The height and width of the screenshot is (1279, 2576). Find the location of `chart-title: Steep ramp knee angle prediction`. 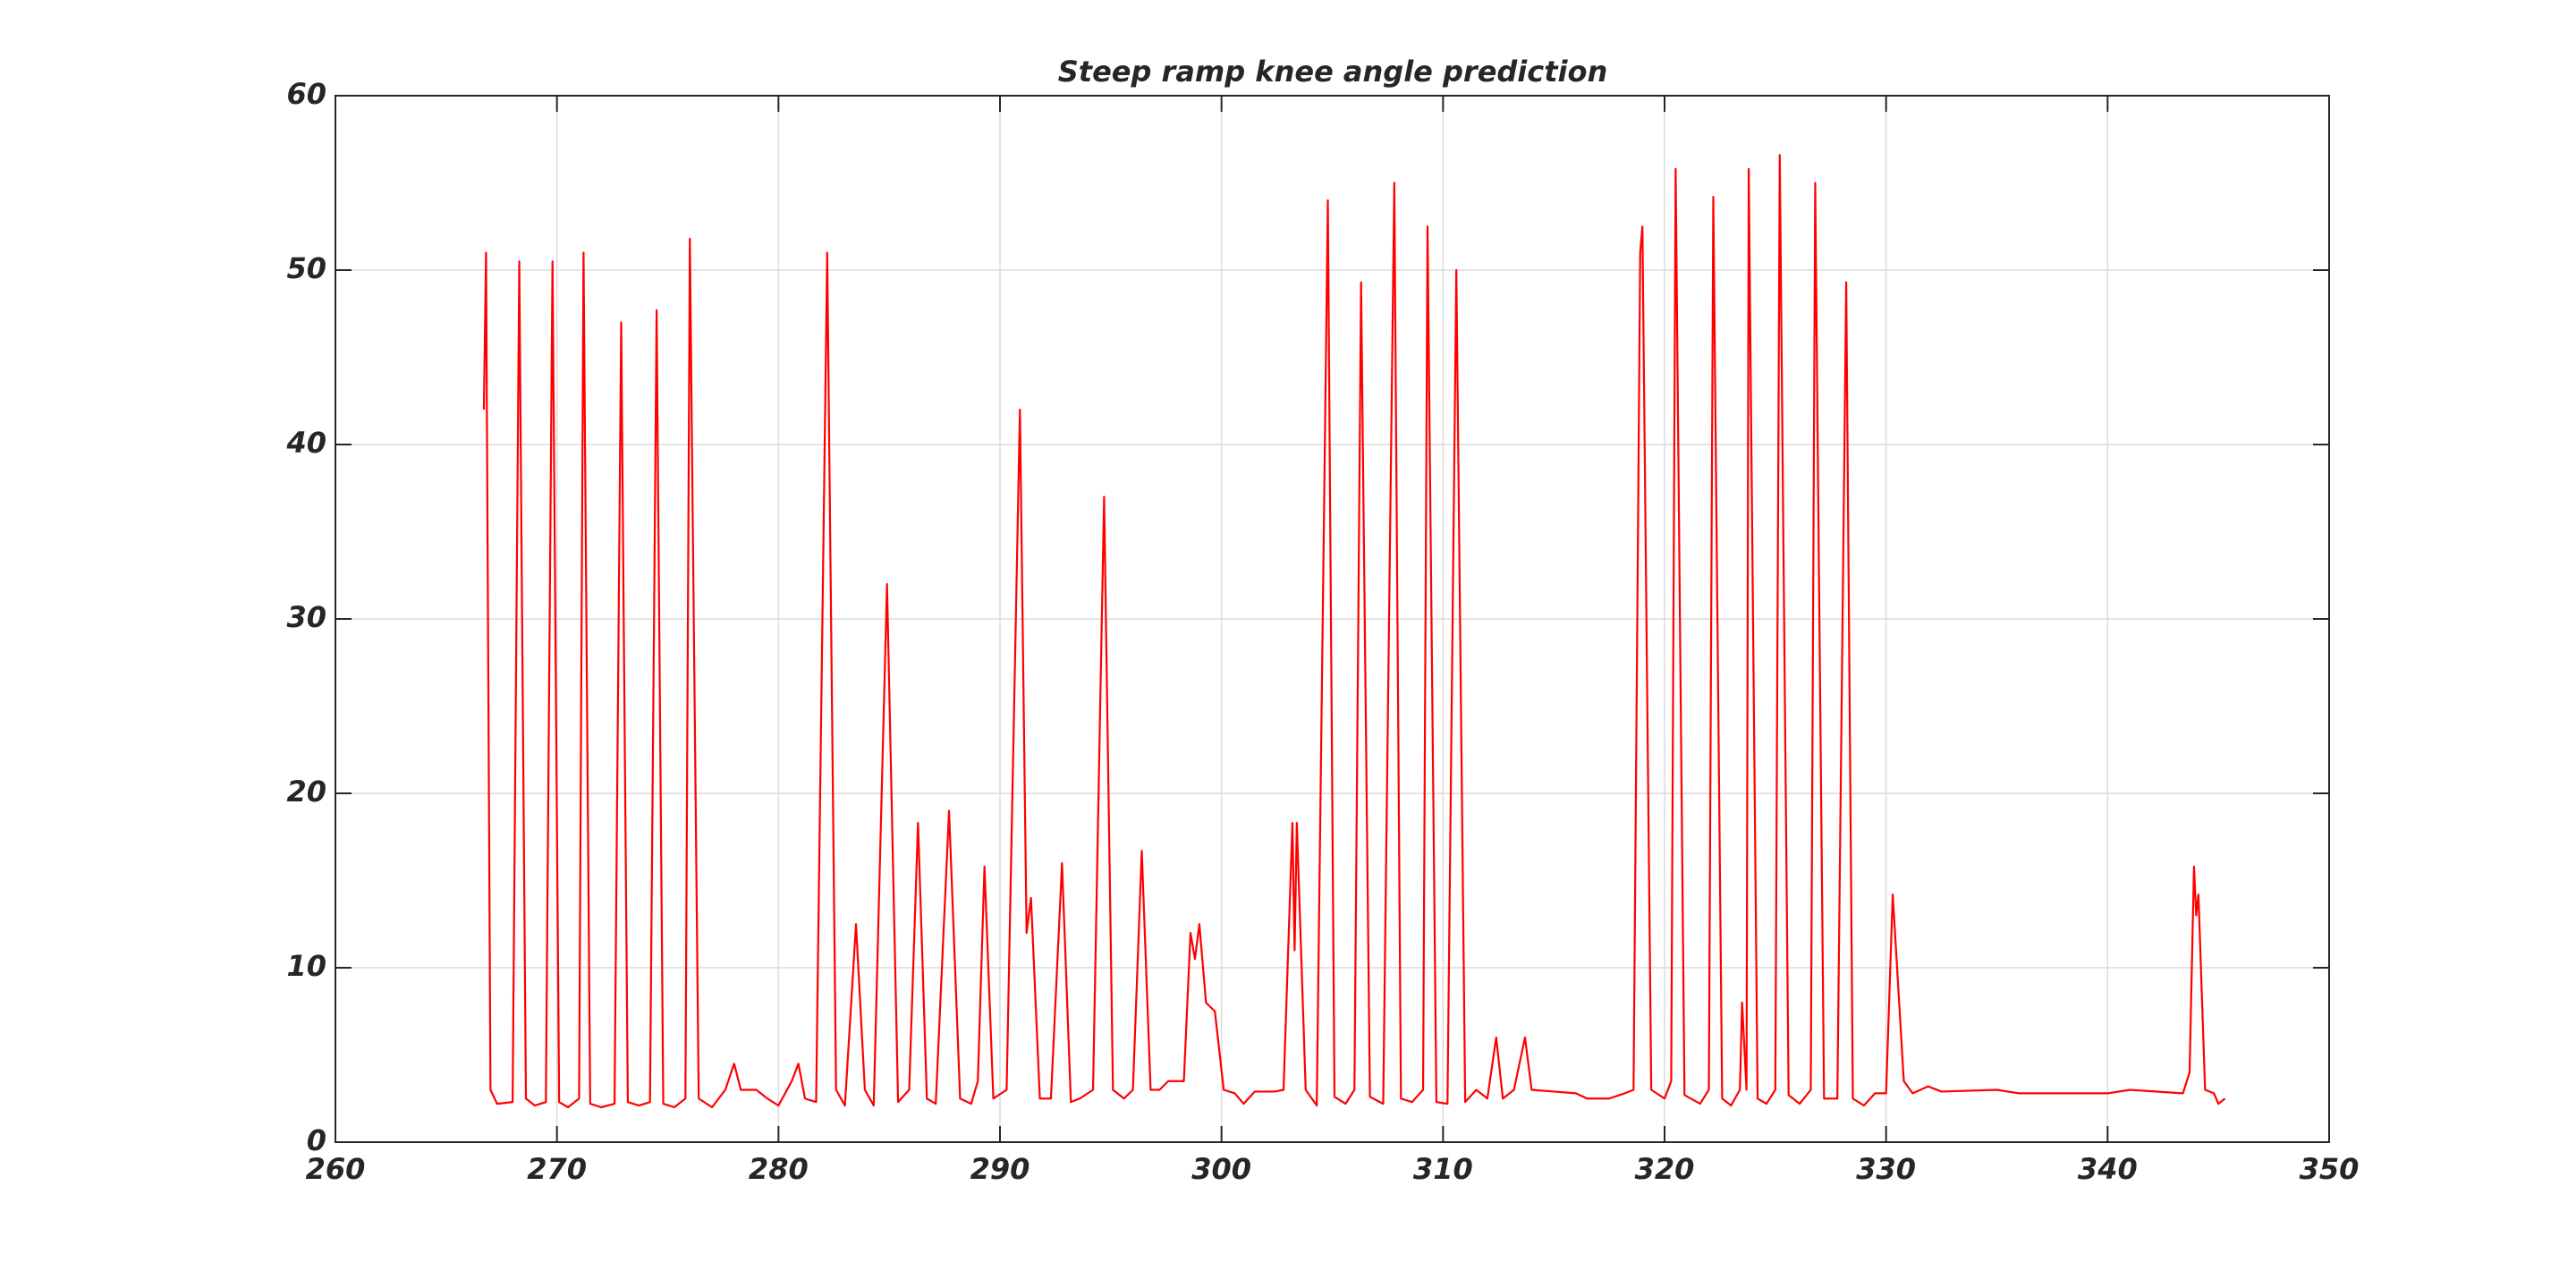

chart-title: Steep ramp knee angle prediction is located at coordinates (1333, 72).